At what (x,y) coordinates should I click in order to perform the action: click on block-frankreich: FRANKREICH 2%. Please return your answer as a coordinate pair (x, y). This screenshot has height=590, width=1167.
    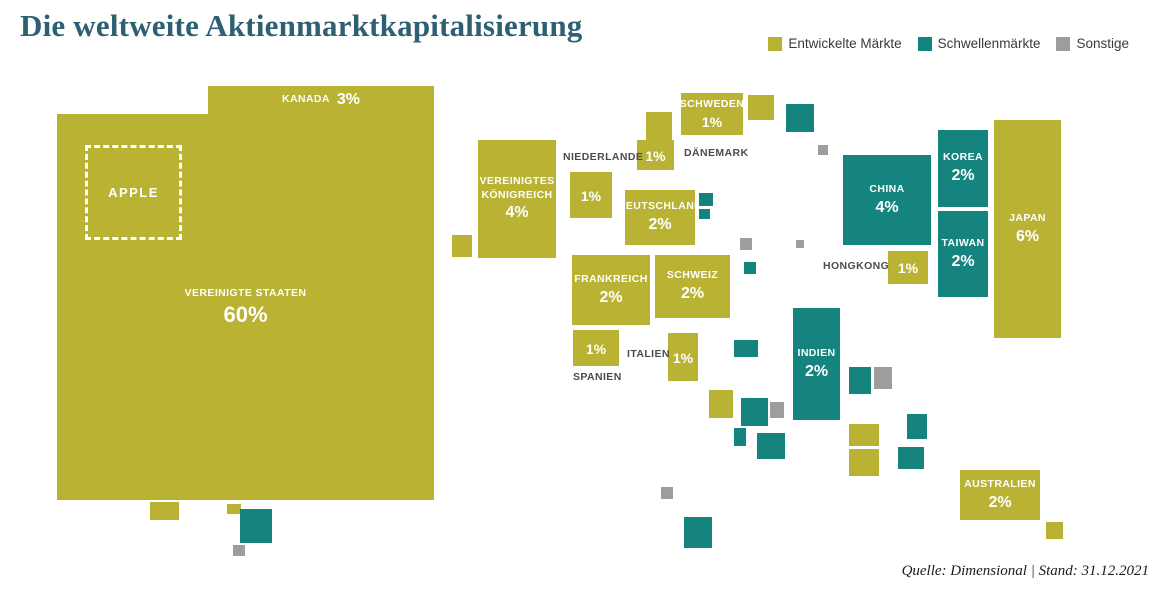
    Looking at the image, I should click on (611, 290).